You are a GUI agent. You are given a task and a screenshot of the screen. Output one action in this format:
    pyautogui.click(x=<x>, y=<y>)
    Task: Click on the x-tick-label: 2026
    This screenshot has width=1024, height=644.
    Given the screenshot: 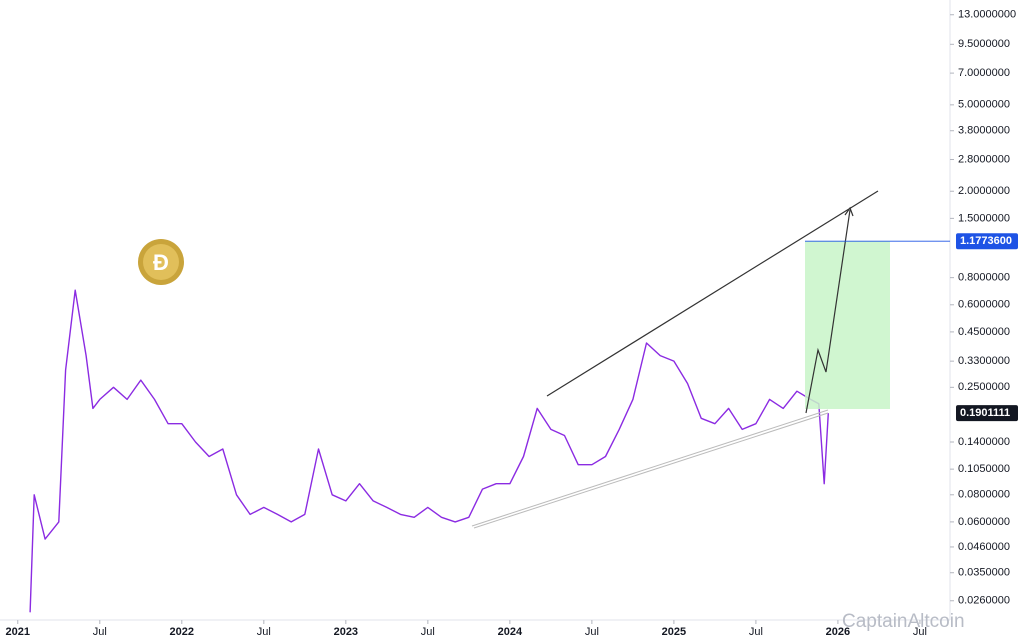 What is the action you would take?
    pyautogui.click(x=838, y=632)
    